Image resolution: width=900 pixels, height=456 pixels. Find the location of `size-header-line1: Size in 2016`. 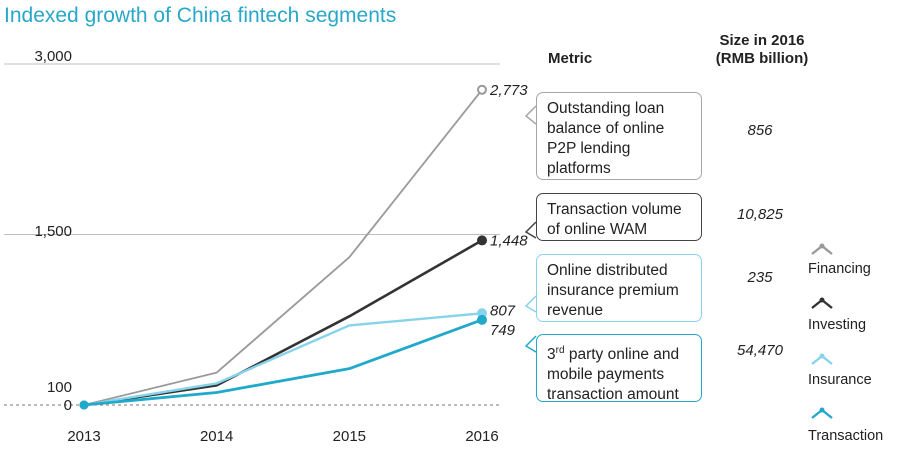

size-header-line1: Size in 2016 is located at coordinates (762, 40).